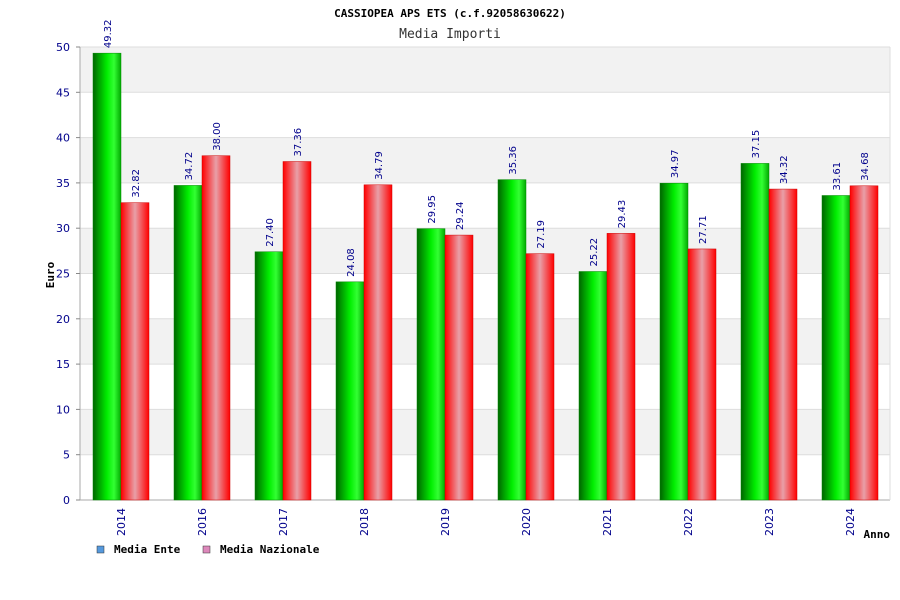 This screenshot has width=900, height=600. Describe the element at coordinates (63, 183) in the screenshot. I see `y-tick-label: 35` at that location.